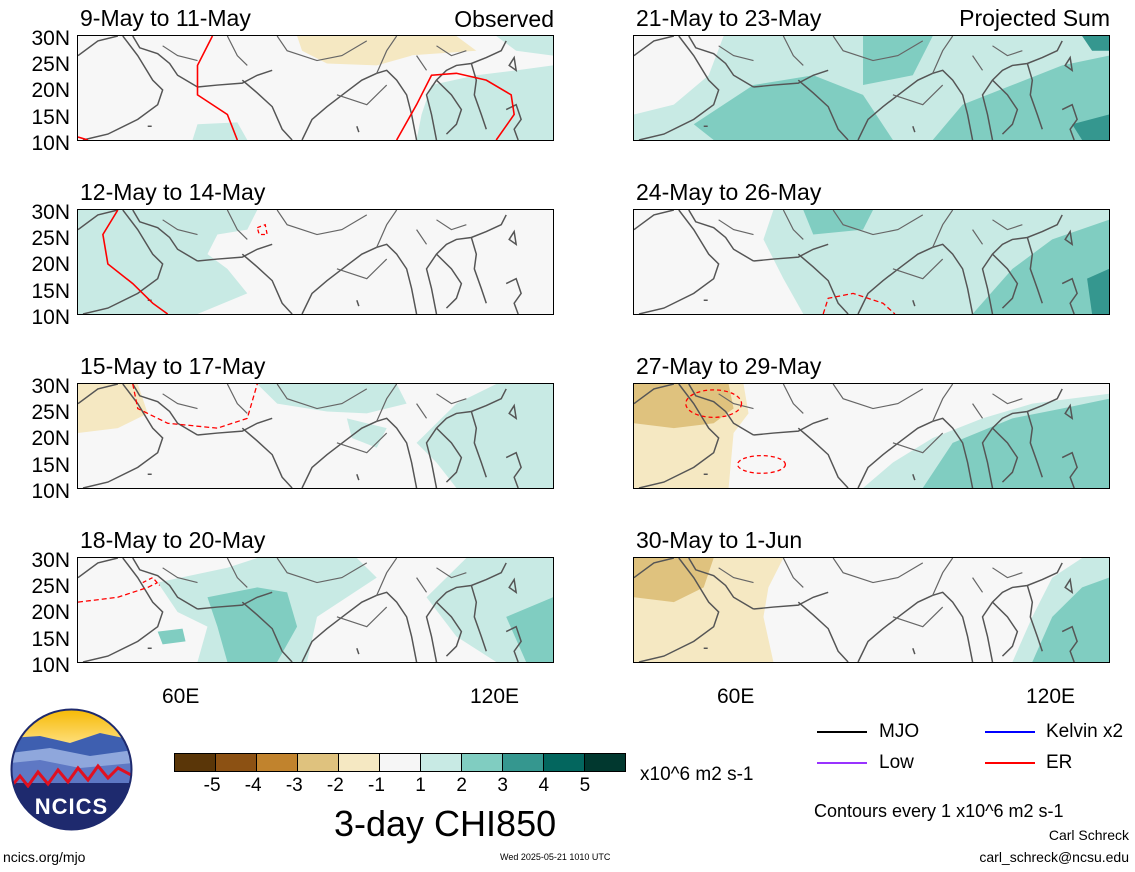 The image size is (1135, 872). What do you see at coordinates (729, 366) in the screenshot?
I see `panel-title: 27-May to 29-May` at bounding box center [729, 366].